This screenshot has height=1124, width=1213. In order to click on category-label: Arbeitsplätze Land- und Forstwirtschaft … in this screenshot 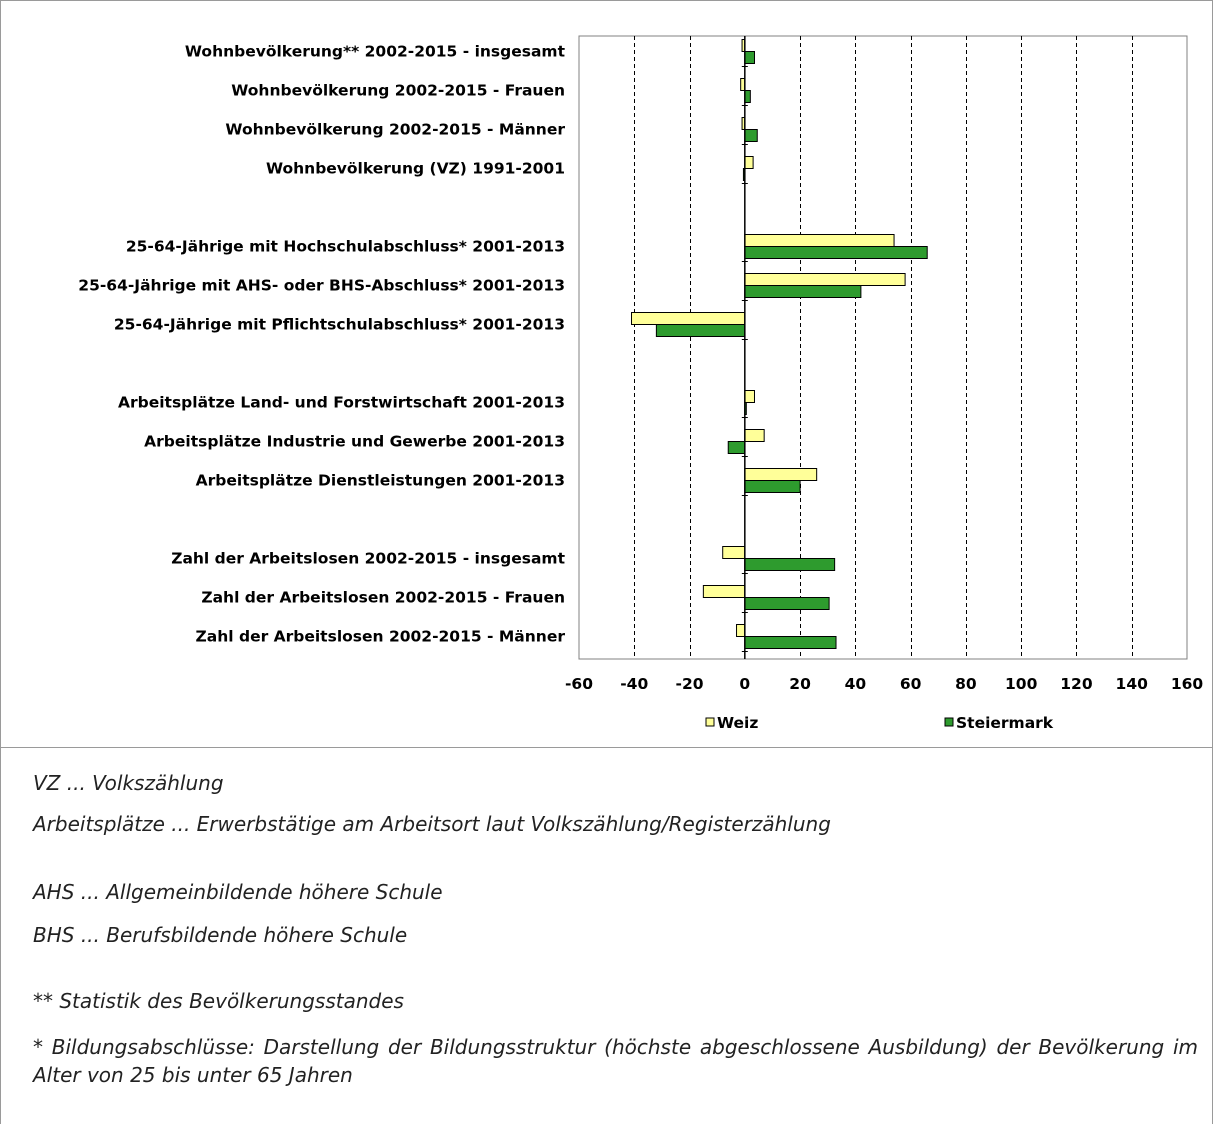, I will do `click(341, 403)`.